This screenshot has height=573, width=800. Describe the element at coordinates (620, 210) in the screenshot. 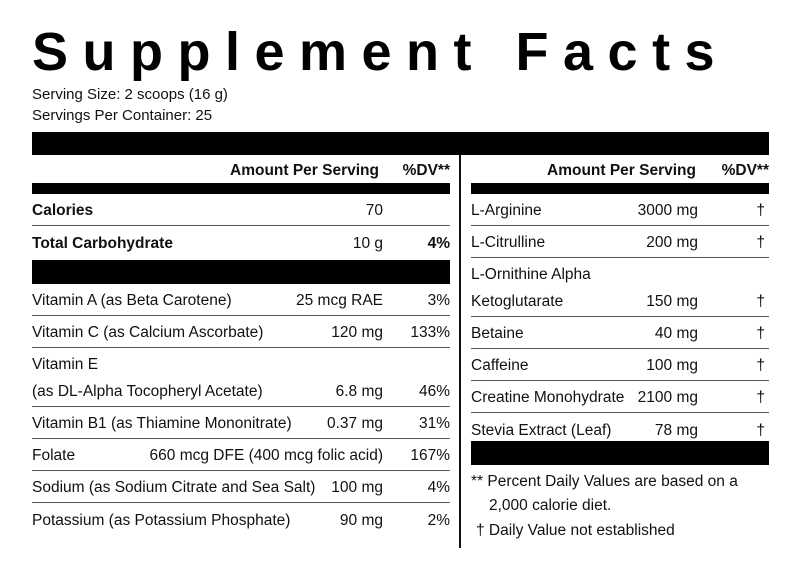

I see `ingredient-row-arginine: L-Arginine 3000 mg †` at that location.